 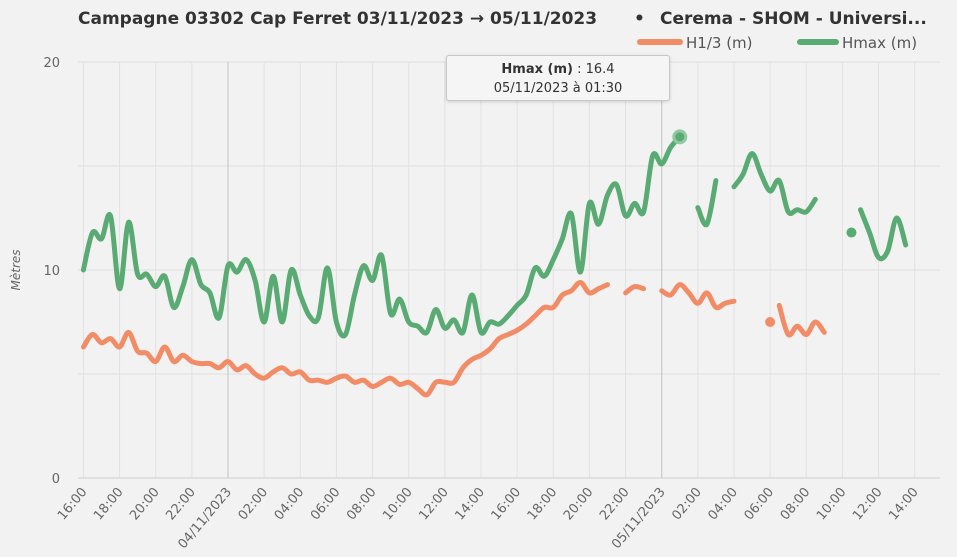 I want to click on hover-point-marker, so click(x=680, y=137).